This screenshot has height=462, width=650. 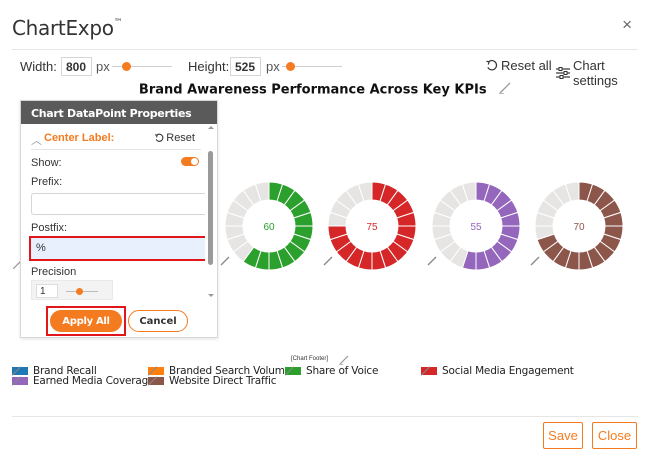 I want to click on panel-scrollbar, so click(x=211, y=212).